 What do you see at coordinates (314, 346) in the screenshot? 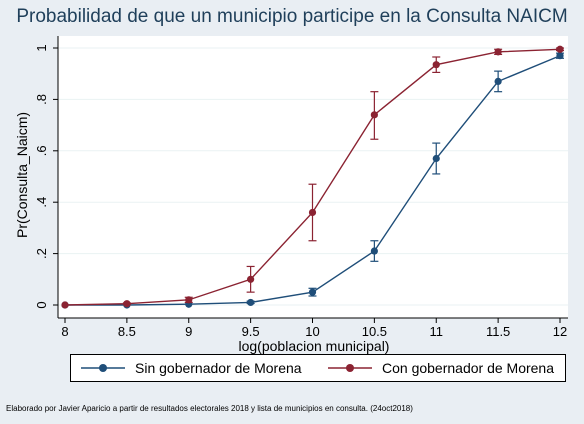
I see `x-axis-label: log(poblacion municipal)` at bounding box center [314, 346].